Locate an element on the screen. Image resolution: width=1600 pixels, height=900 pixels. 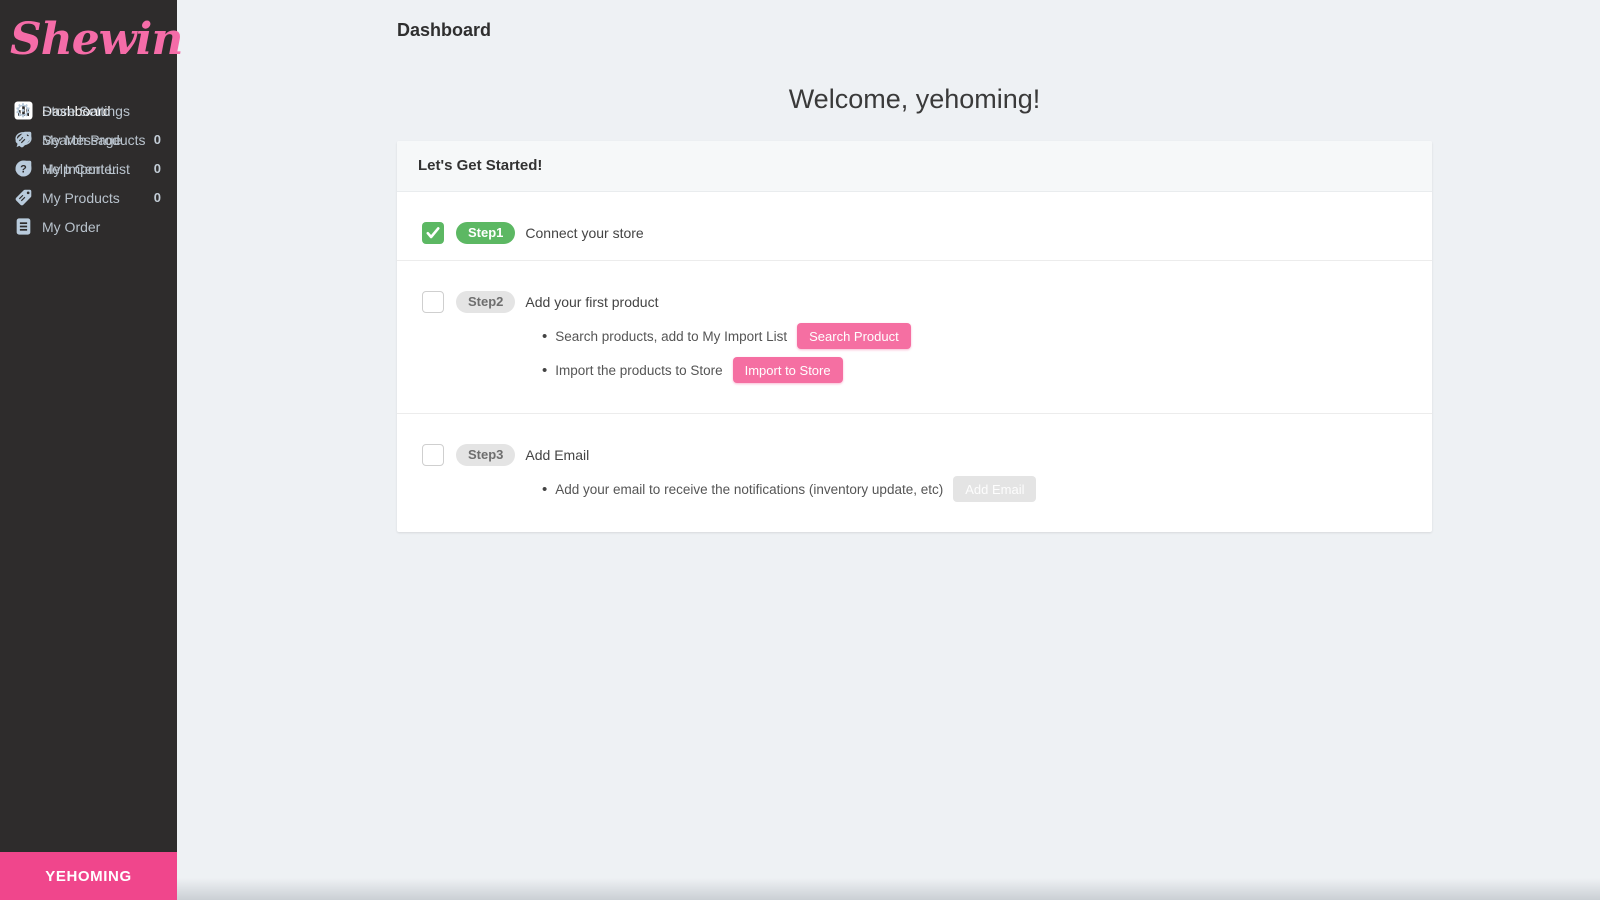
gear-icon: ⚙ is located at coordinates (23, 110).